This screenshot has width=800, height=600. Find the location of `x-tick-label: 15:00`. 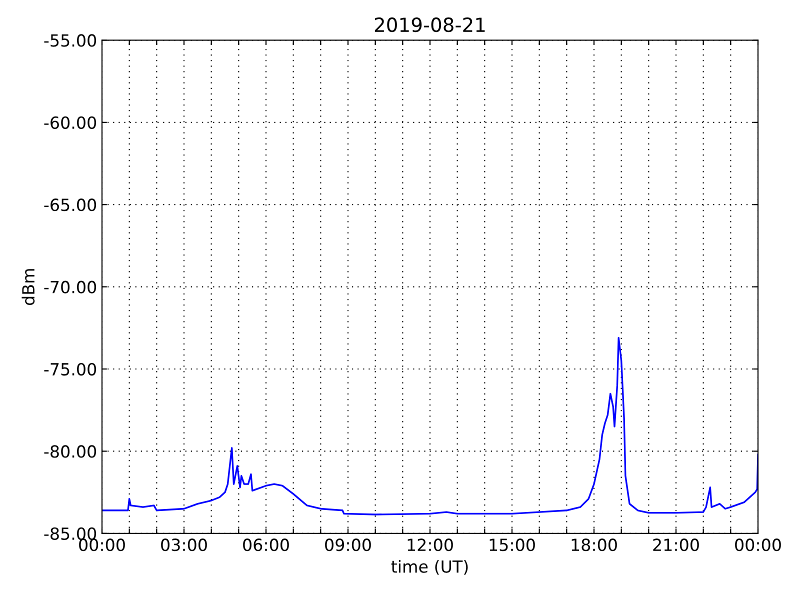

x-tick-label: 15:00 is located at coordinates (512, 545).